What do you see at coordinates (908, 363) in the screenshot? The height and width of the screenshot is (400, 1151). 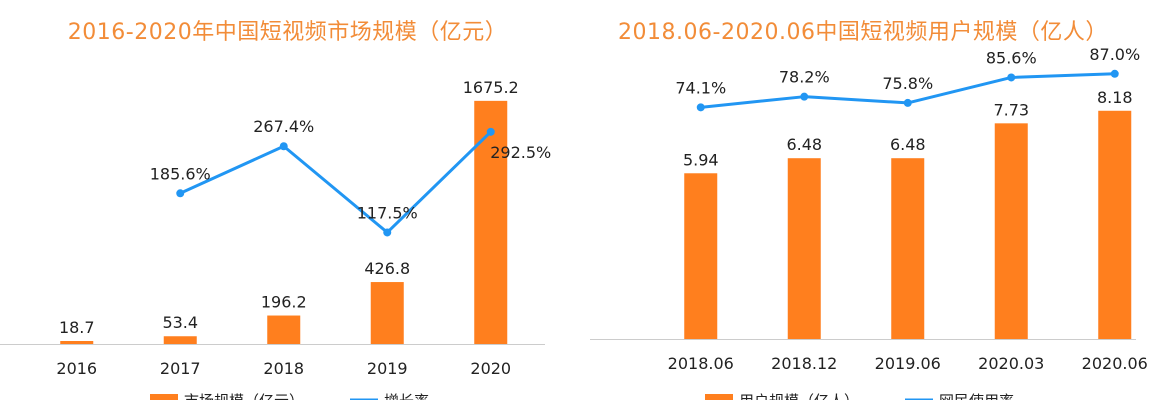 I see `x-tick-label: 2019.06` at bounding box center [908, 363].